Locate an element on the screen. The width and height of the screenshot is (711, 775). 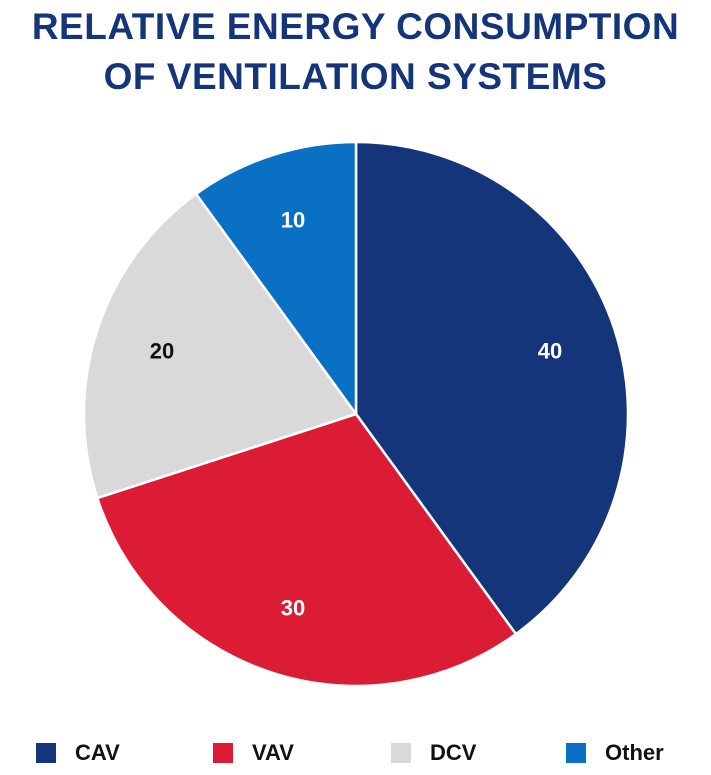
chart-title-line-1: RELATIVE ENERGY CONSUMPTION is located at coordinates (355, 26).